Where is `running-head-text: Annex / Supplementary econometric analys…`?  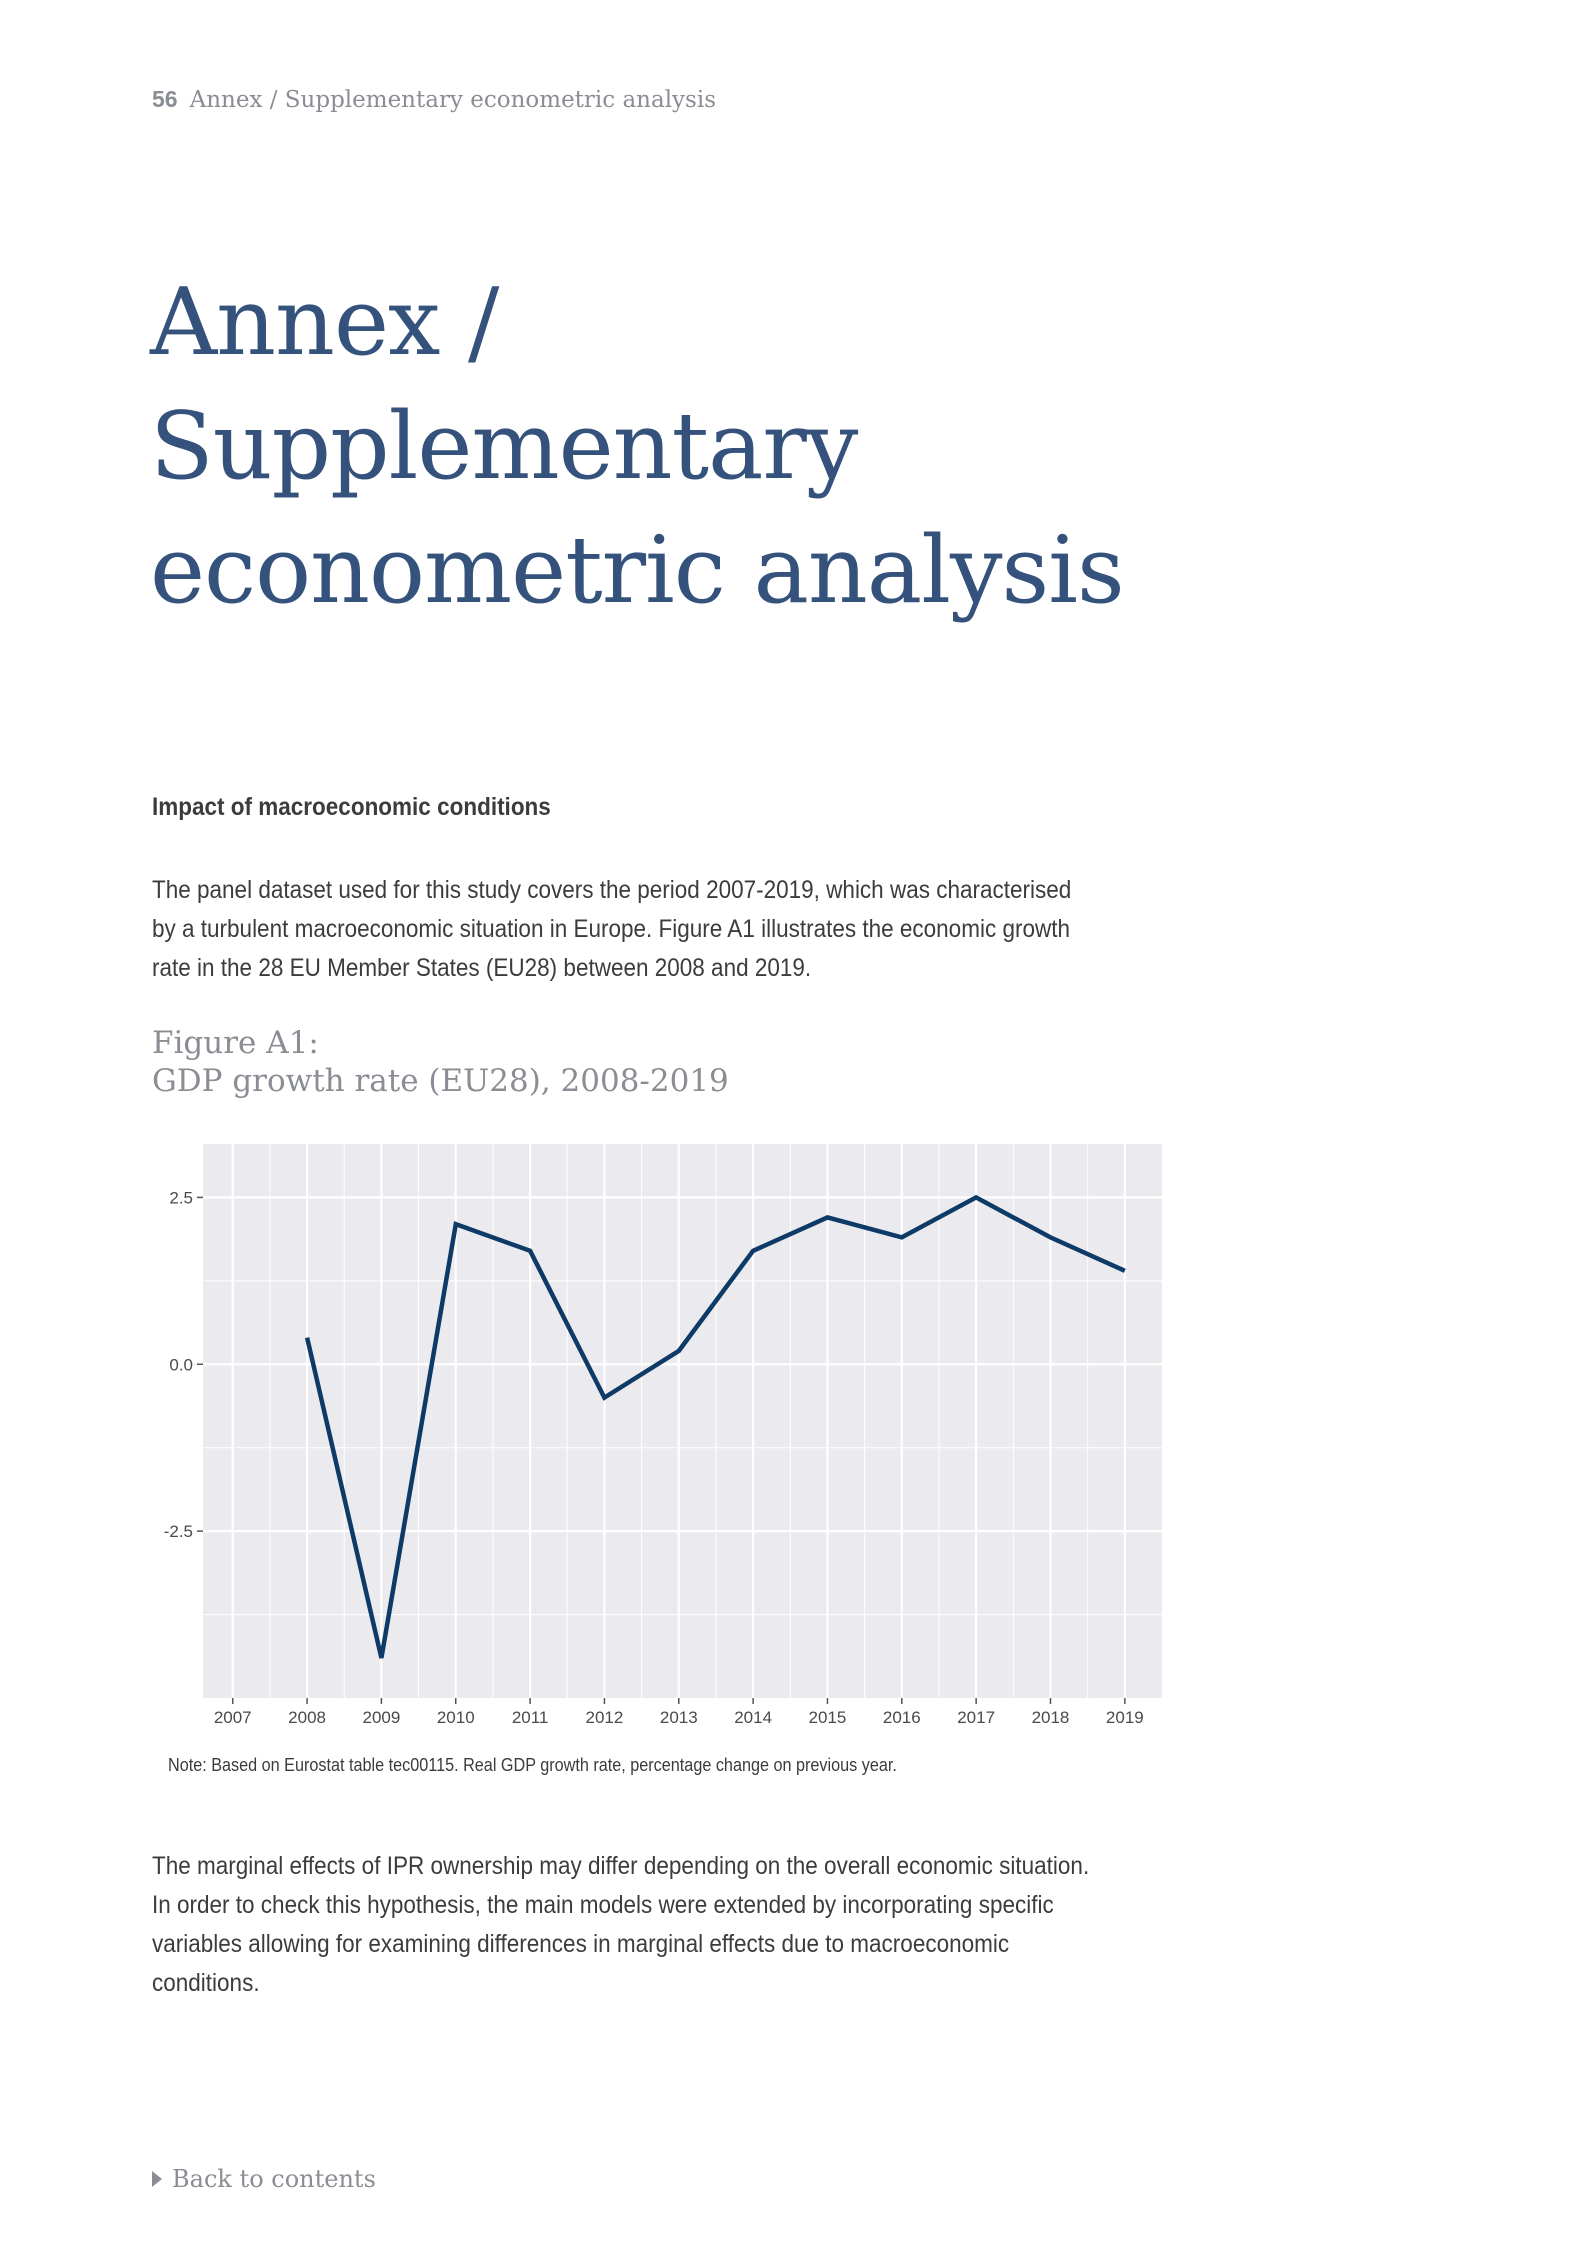 running-head-text: Annex / Supplementary econometric analys… is located at coordinates (453, 100).